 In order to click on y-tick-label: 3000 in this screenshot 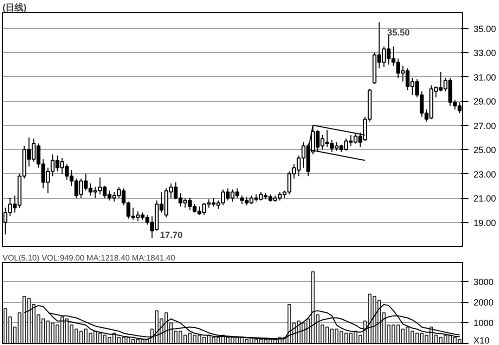, I will do `click(484, 281)`.